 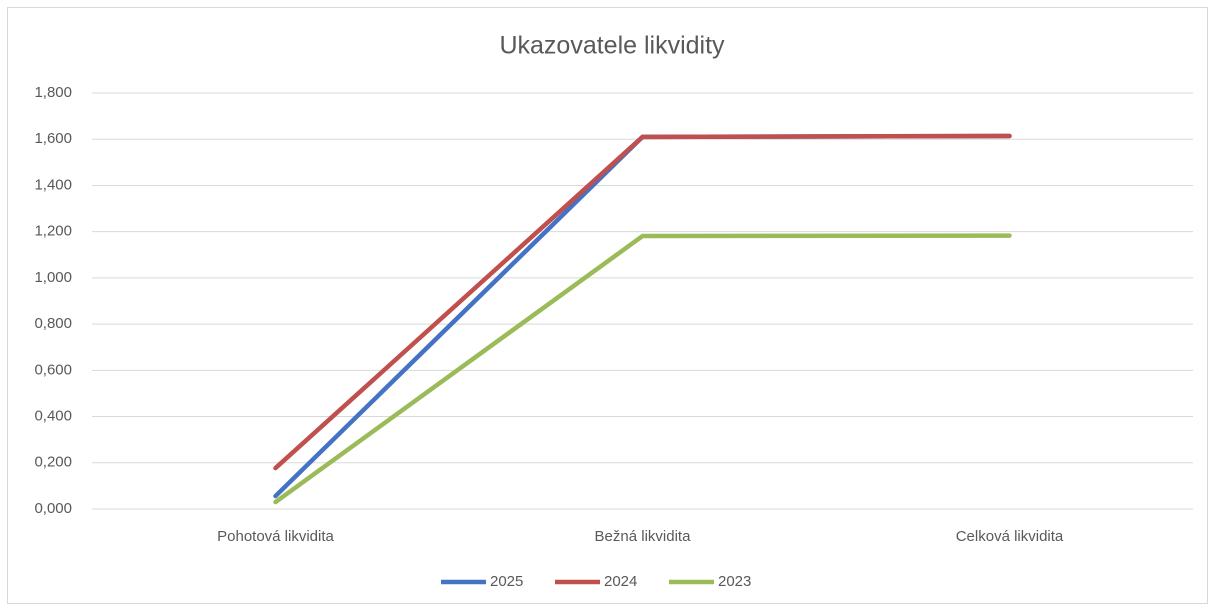 What do you see at coordinates (53, 138) in the screenshot?
I see `y-tick-label: 1,600` at bounding box center [53, 138].